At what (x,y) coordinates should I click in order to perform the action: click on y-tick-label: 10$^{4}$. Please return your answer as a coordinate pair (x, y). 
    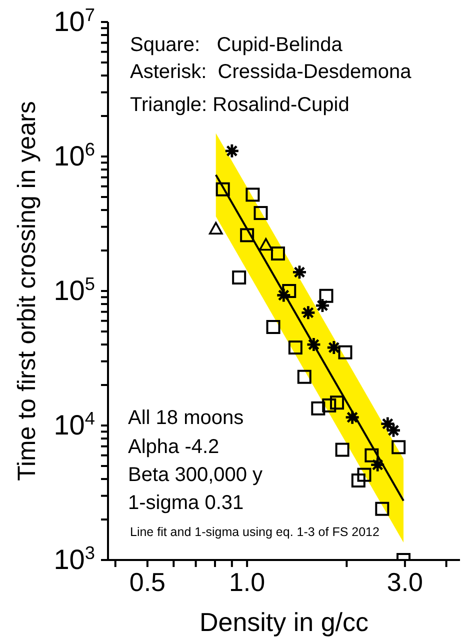
    Looking at the image, I should click on (74, 424).